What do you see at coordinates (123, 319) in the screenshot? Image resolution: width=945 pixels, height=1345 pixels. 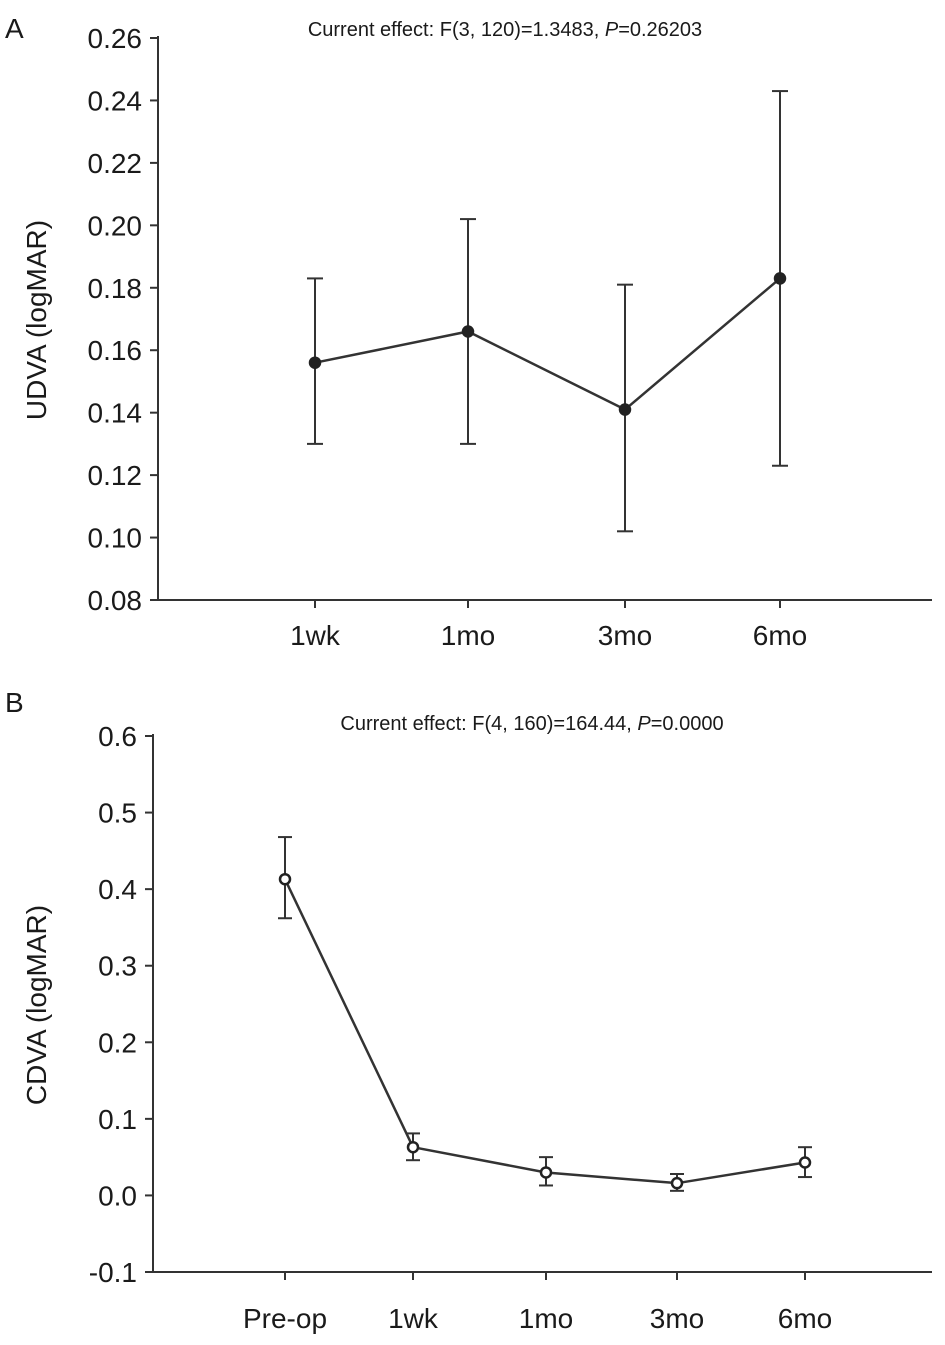 I see `panel-a-y-ticks: 0.26 0.24 0.22 0.20 0.18 0.16 0.14 0.12 0.10 0.08` at bounding box center [123, 319].